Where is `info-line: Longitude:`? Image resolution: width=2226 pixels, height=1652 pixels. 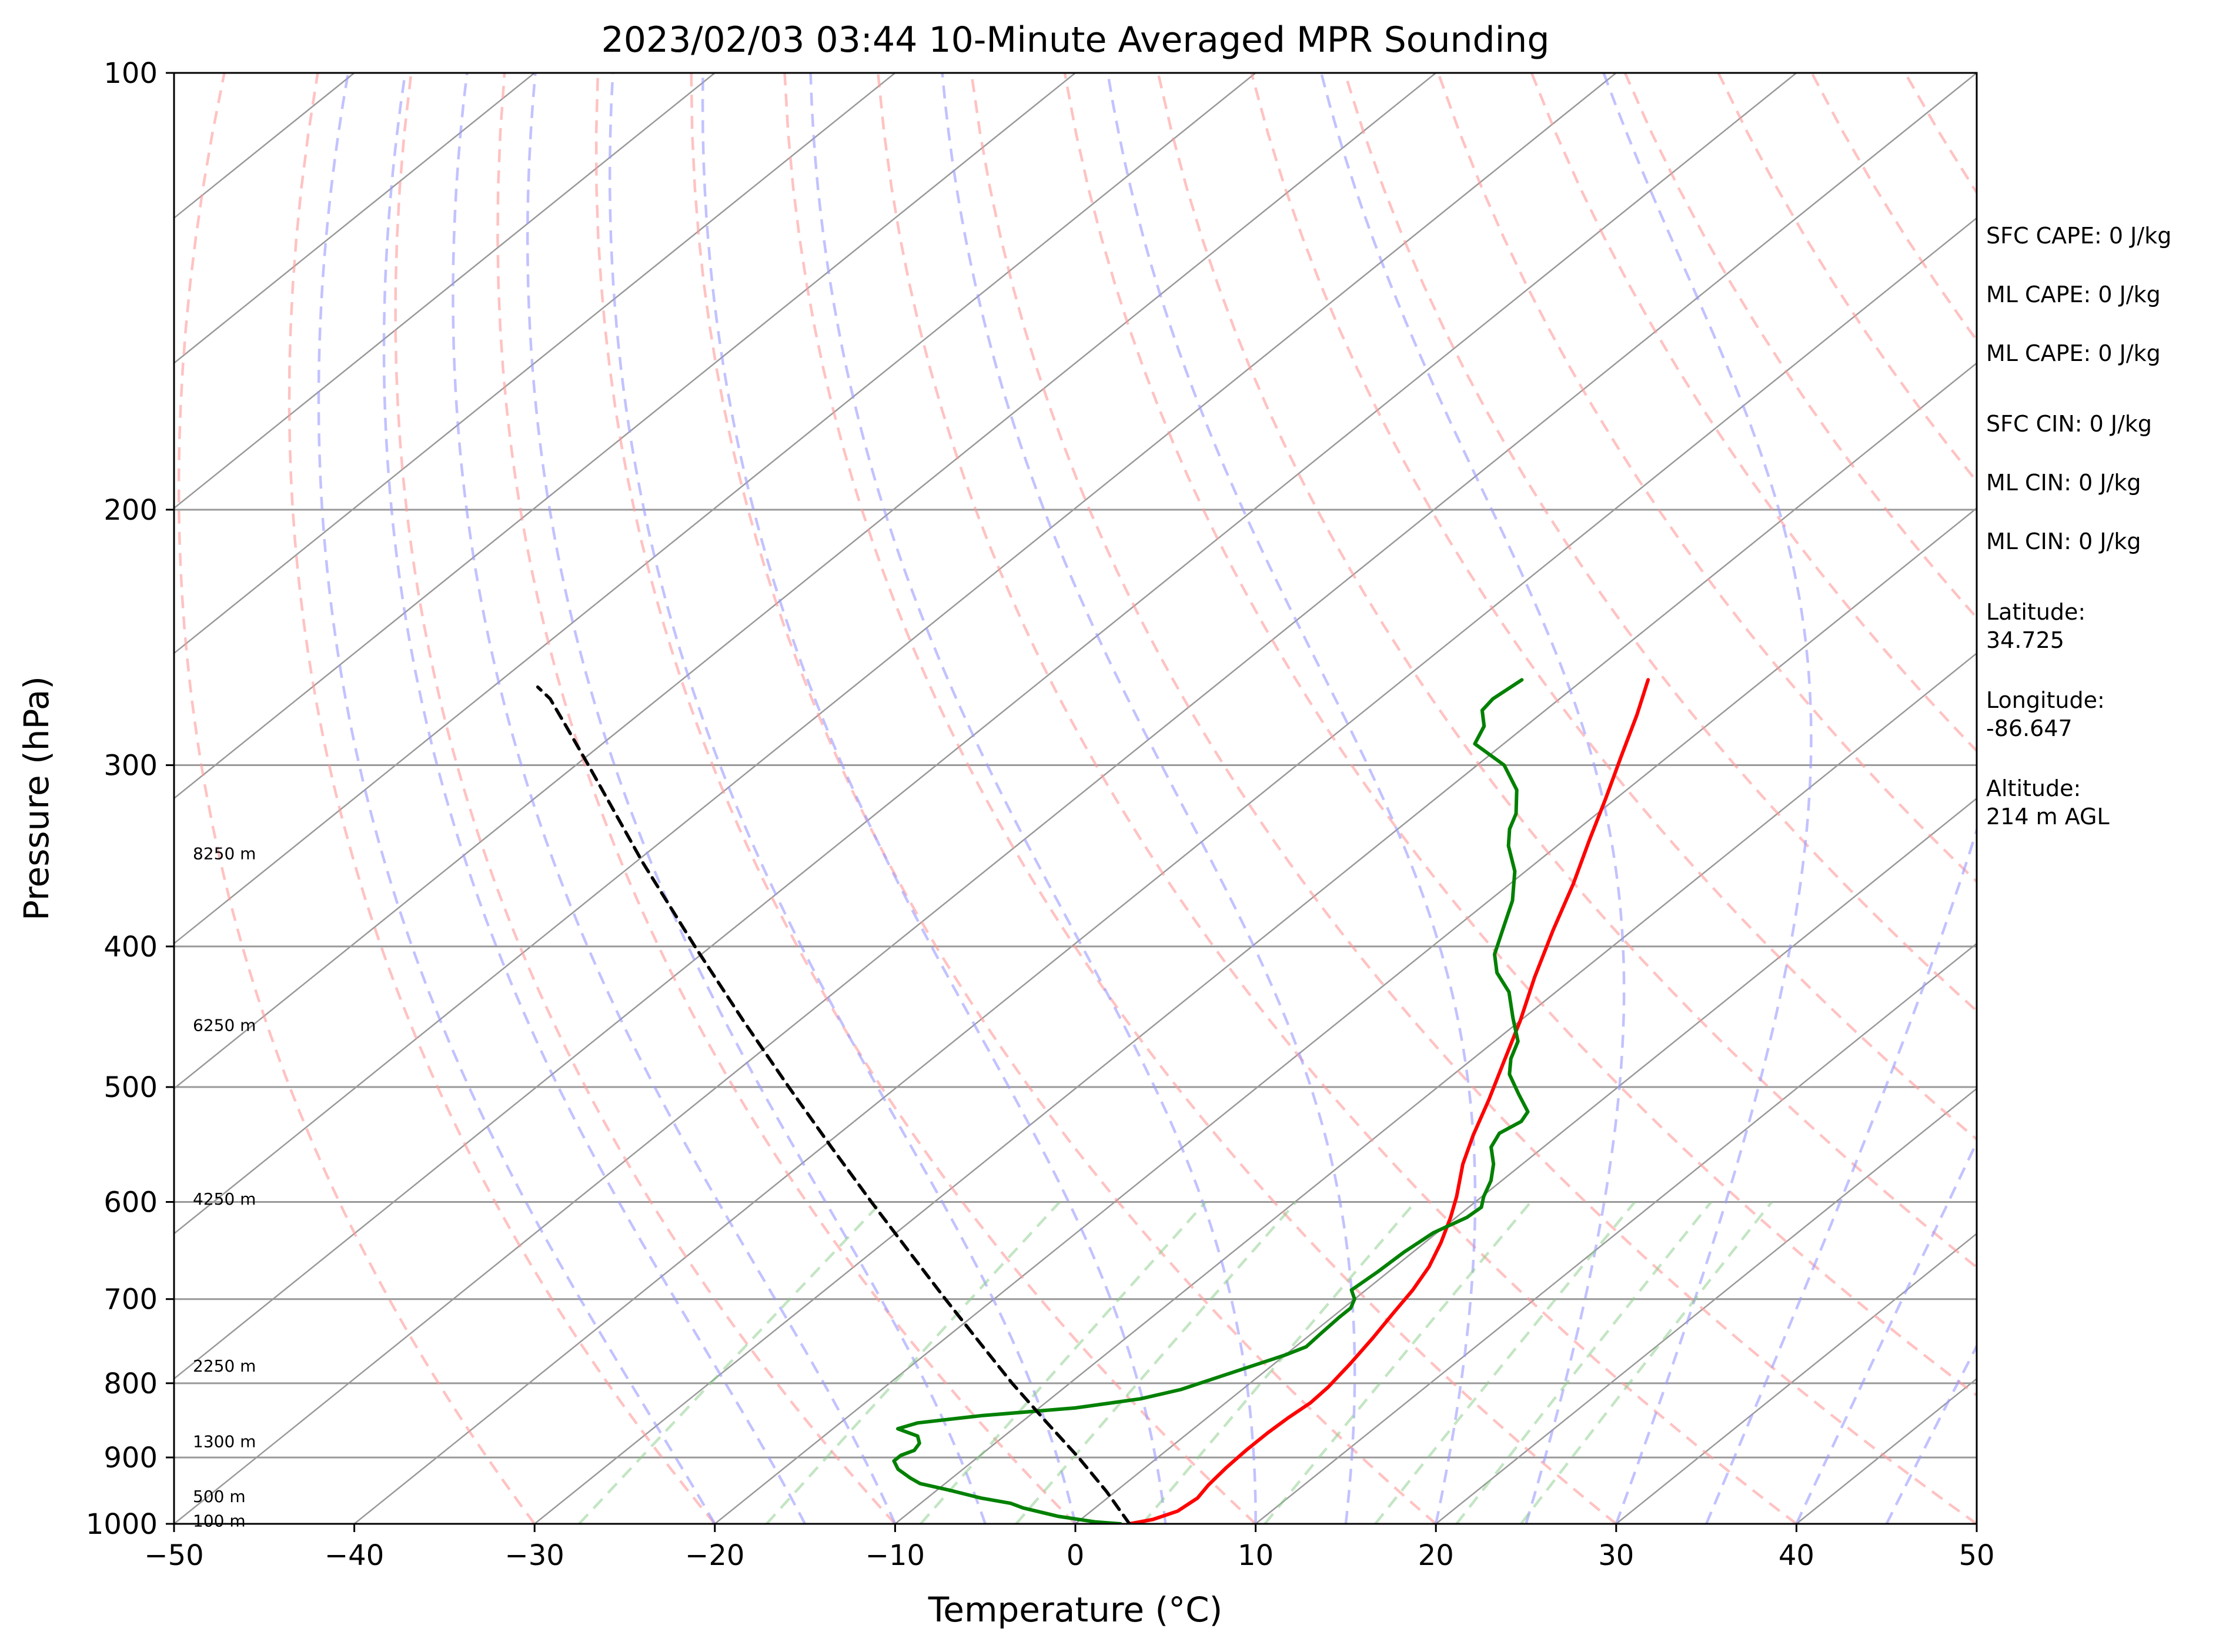 info-line: Longitude: is located at coordinates (2046, 700).